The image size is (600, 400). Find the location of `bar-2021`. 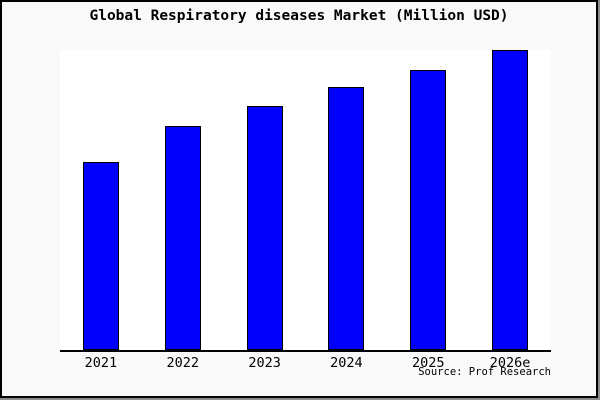

bar-2021 is located at coordinates (100, 256).